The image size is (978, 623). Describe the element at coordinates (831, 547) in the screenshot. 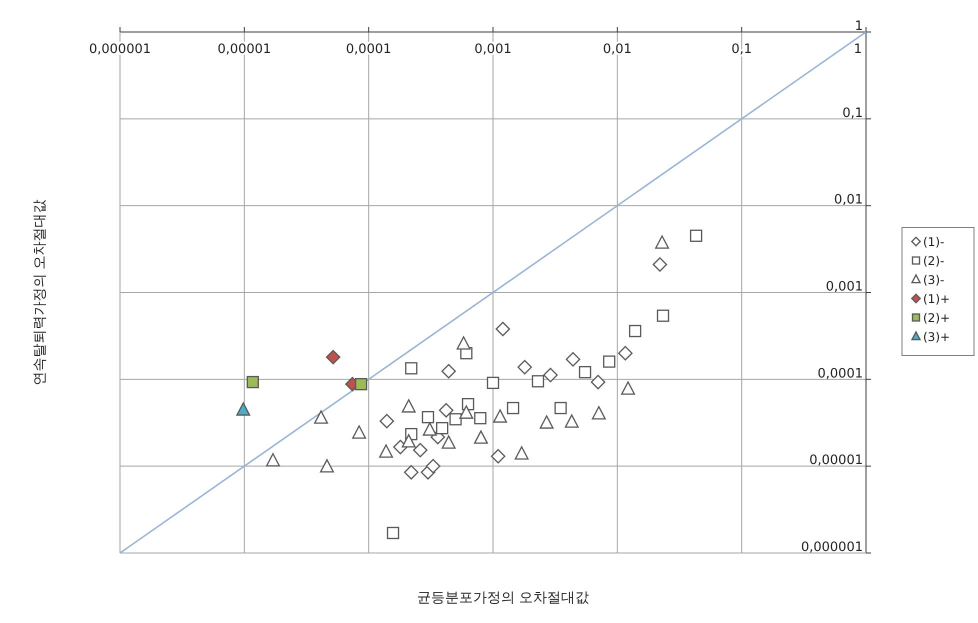

I see `y-tick-label: 0,000001` at that location.